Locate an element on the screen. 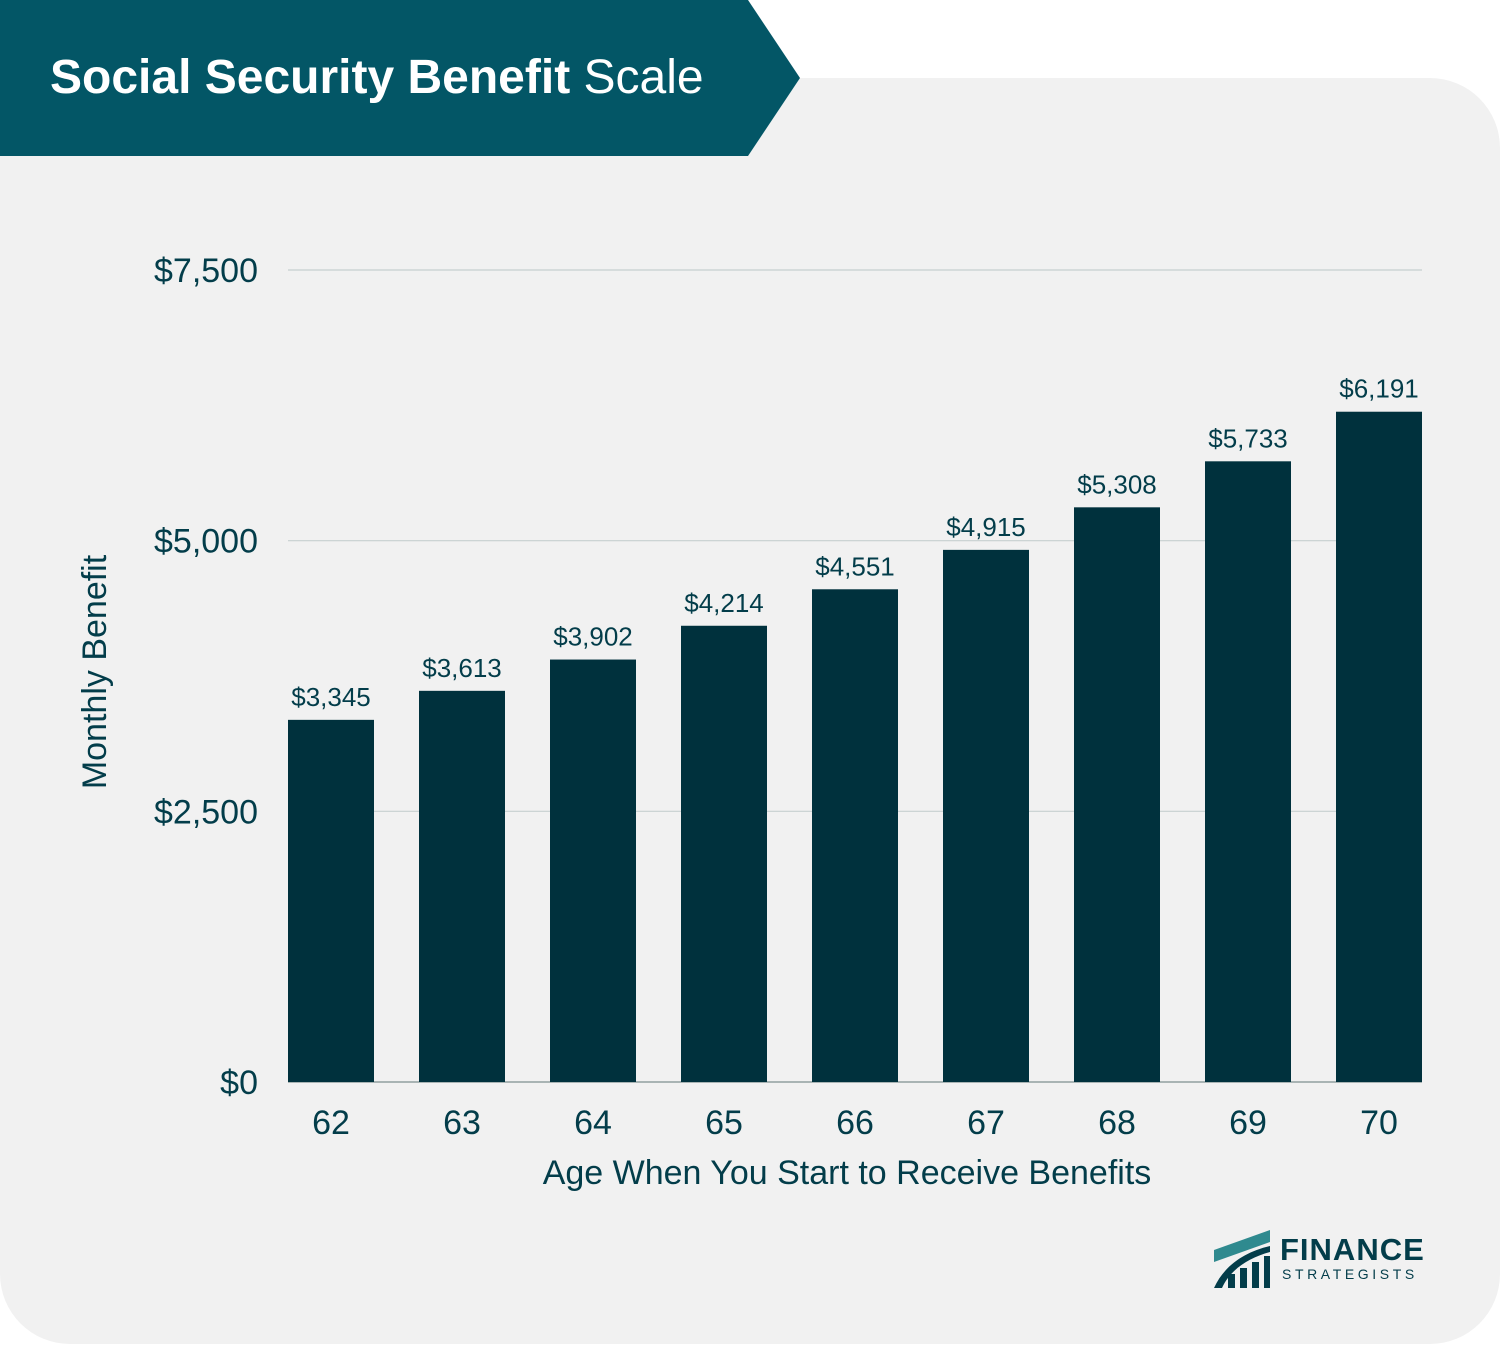  logo-text-strategists: STRATEGISTS is located at coordinates (1350, 1274).